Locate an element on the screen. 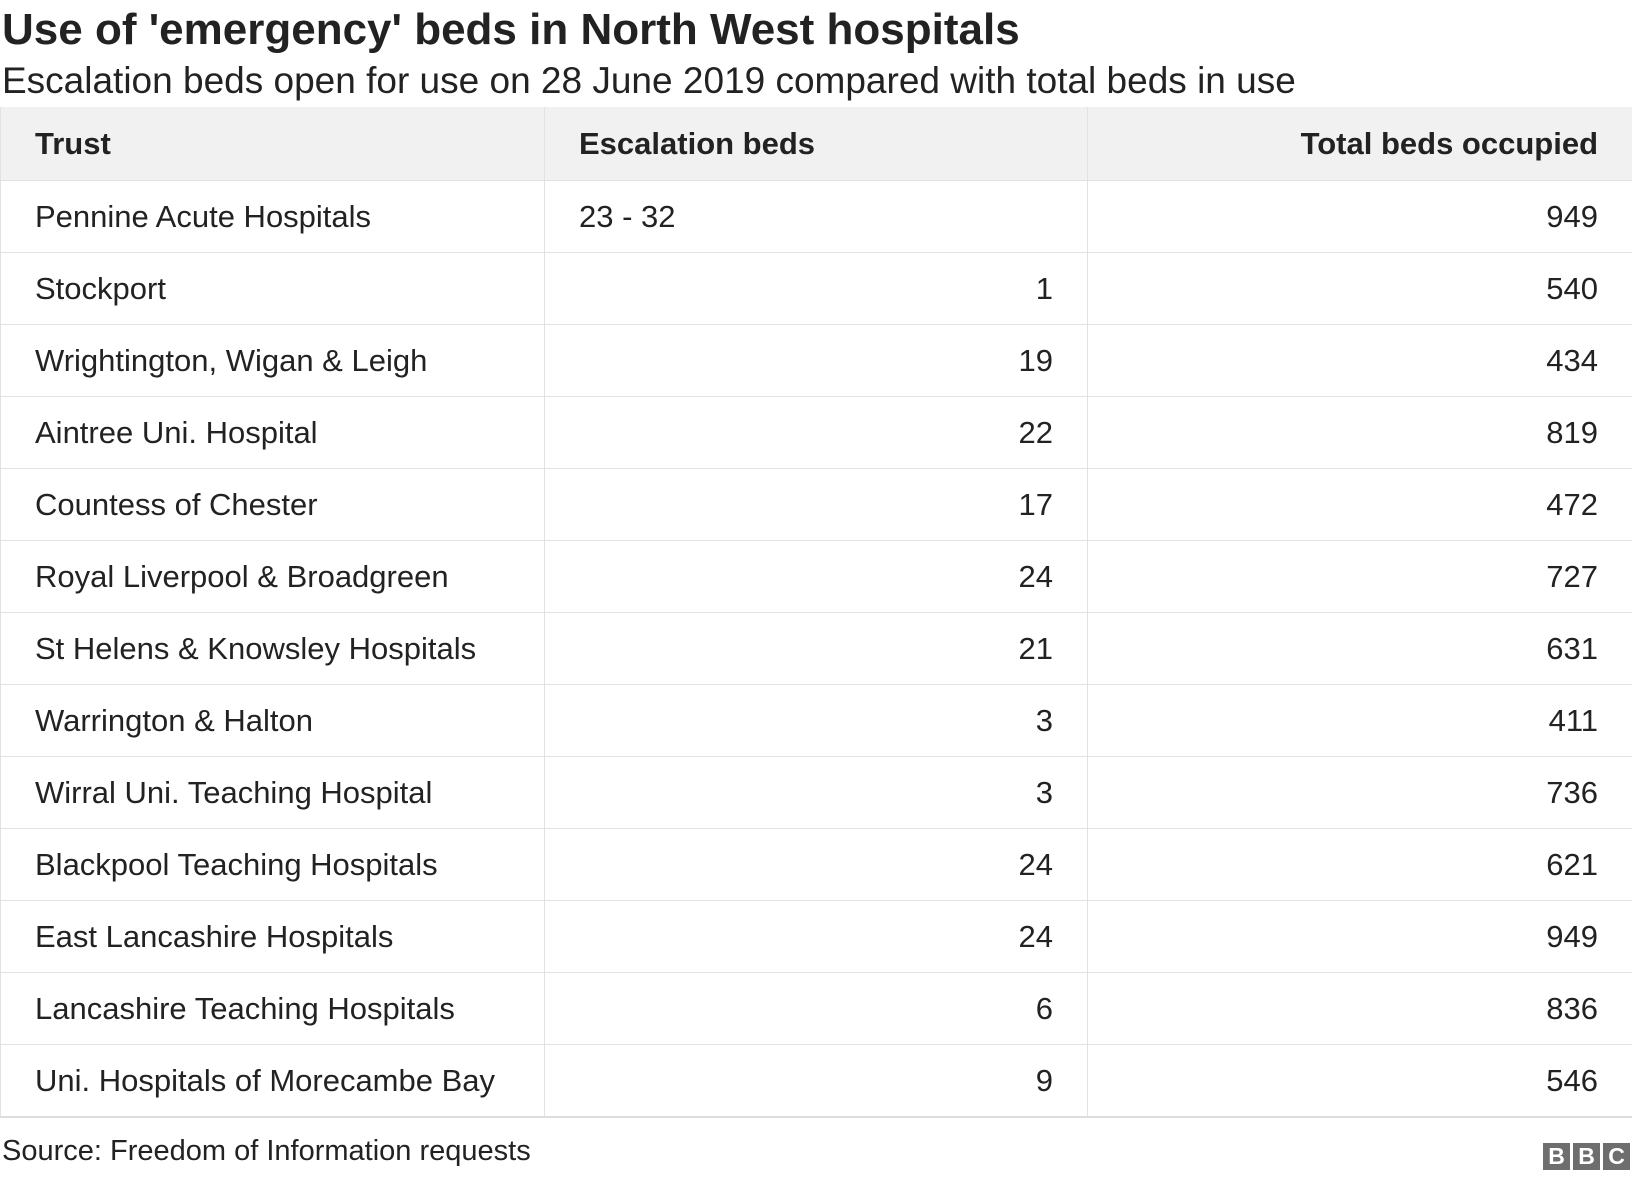 The width and height of the screenshot is (1632, 1178). table-row: St Helens & Knowsley Hospitals 21 631 is located at coordinates (816, 648).